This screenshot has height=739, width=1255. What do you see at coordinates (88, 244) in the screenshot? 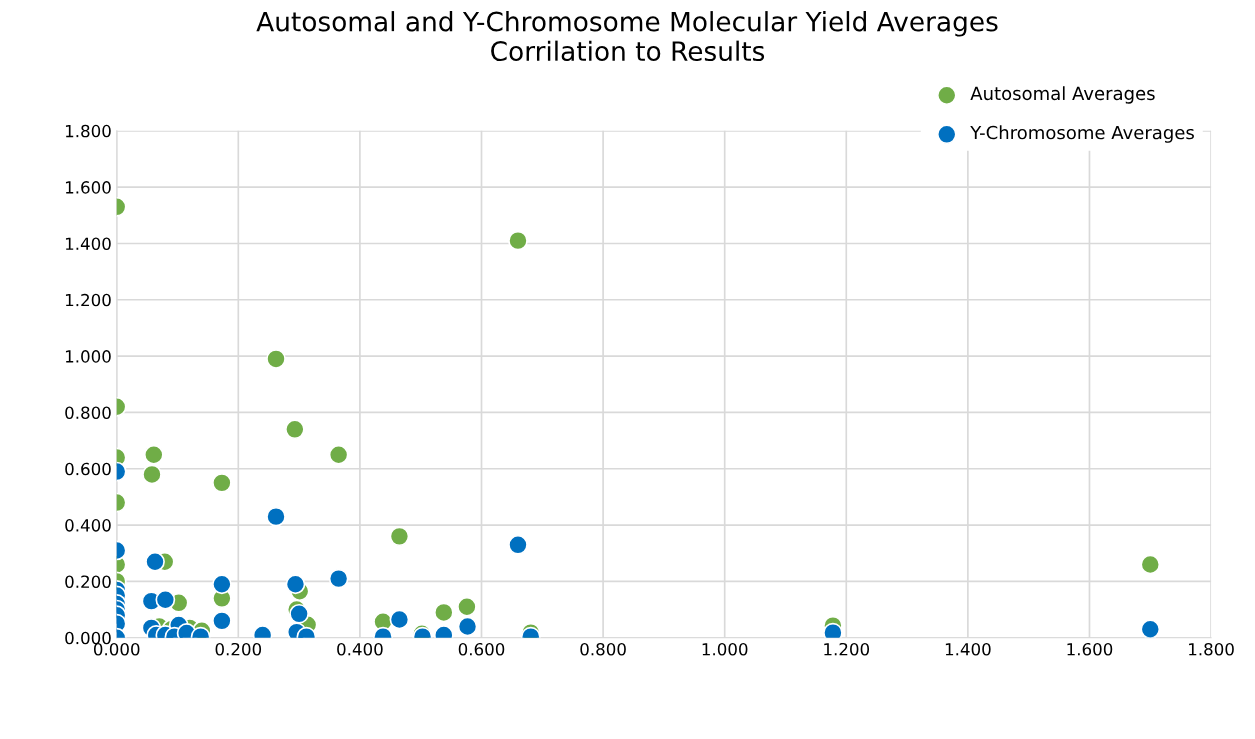
I see `y-tick-label: 1.400` at bounding box center [88, 244].